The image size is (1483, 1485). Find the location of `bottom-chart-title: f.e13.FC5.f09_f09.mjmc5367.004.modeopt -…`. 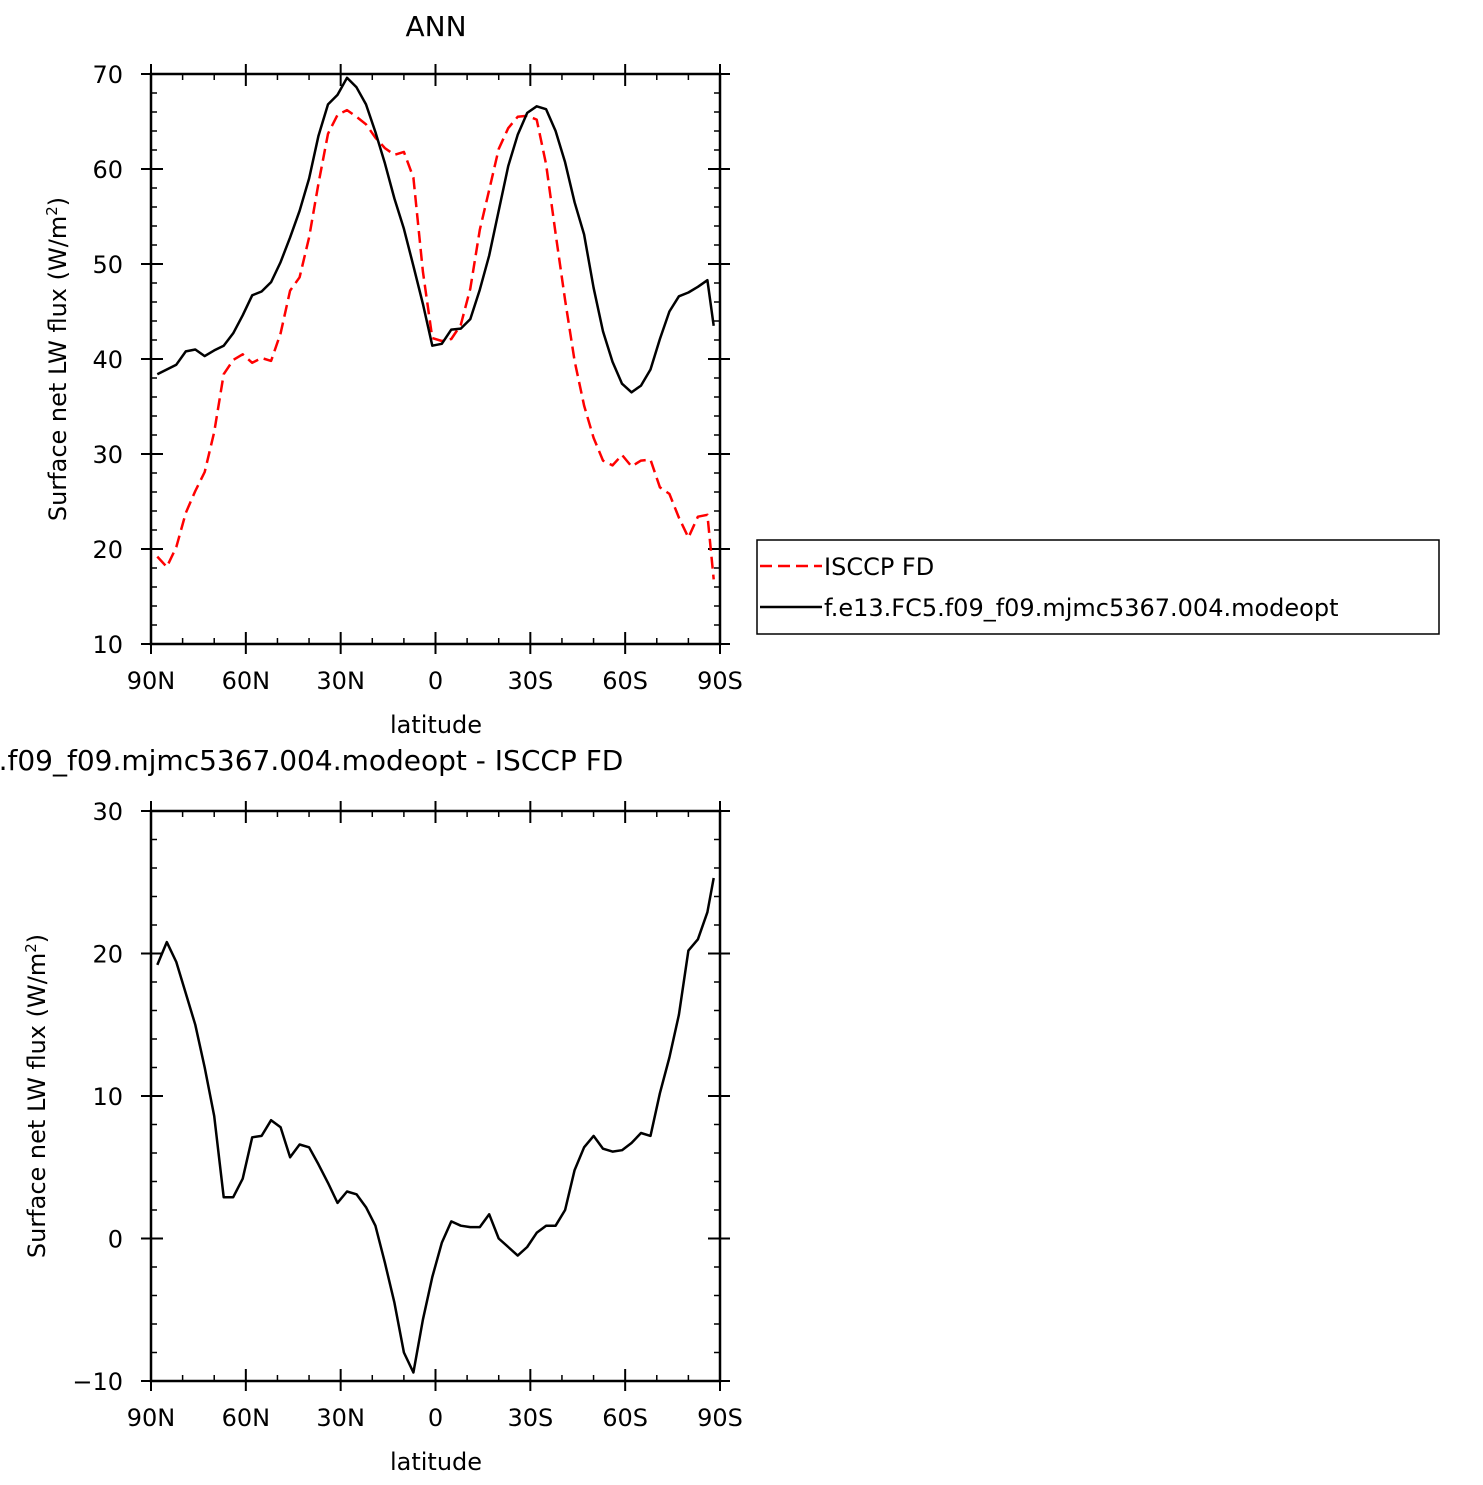

bottom-chart-title: f.e13.FC5.f09_f09.mjmc5367.004.modeopt -… is located at coordinates (311, 760).